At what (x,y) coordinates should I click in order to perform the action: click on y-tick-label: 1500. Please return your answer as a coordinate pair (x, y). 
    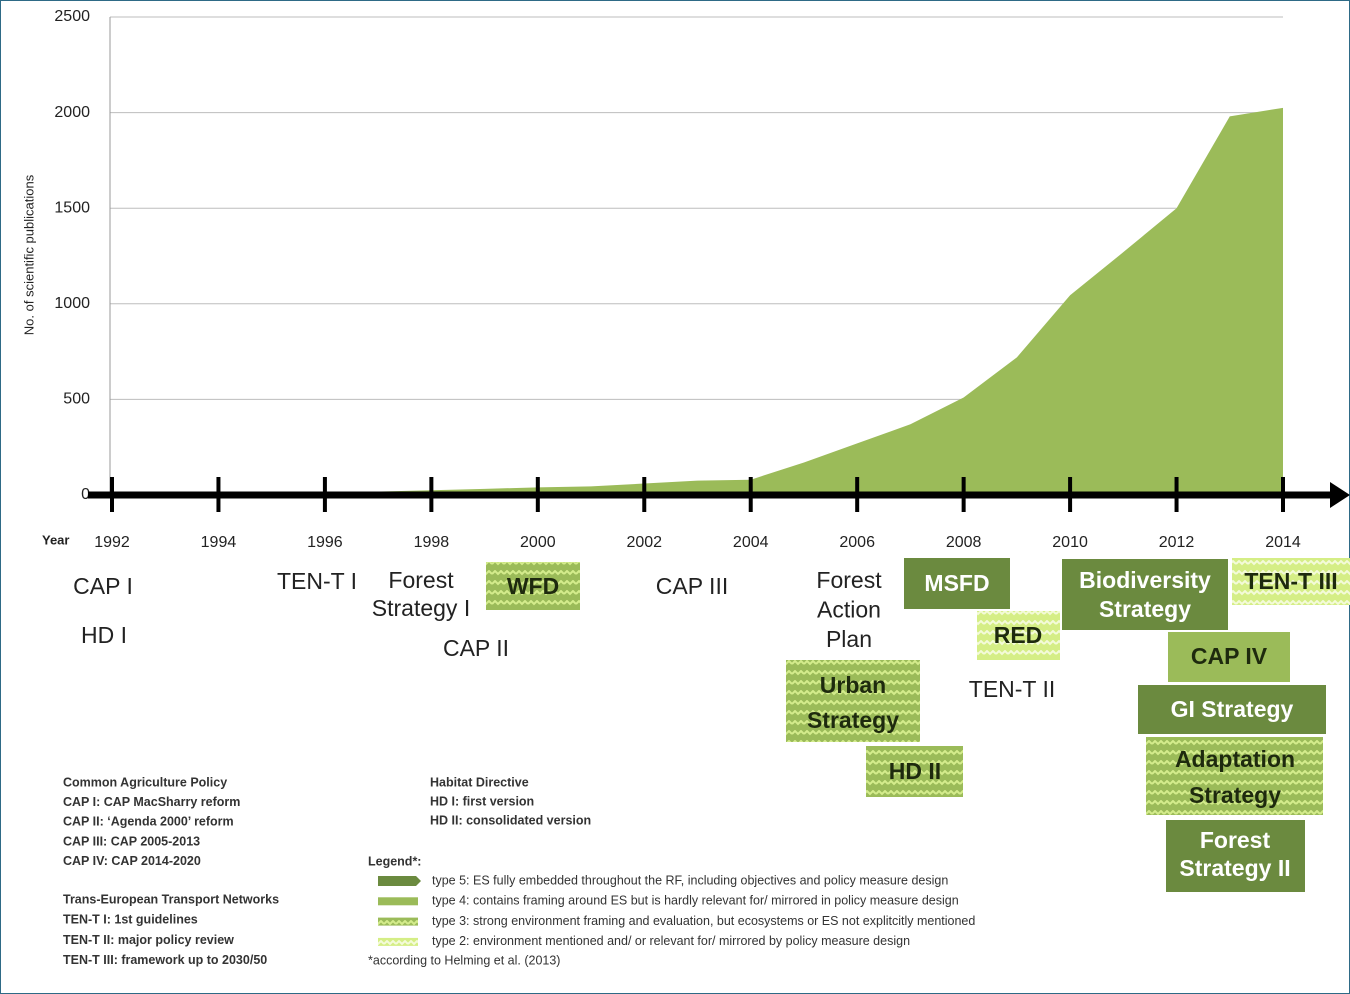
    Looking at the image, I should click on (72, 207).